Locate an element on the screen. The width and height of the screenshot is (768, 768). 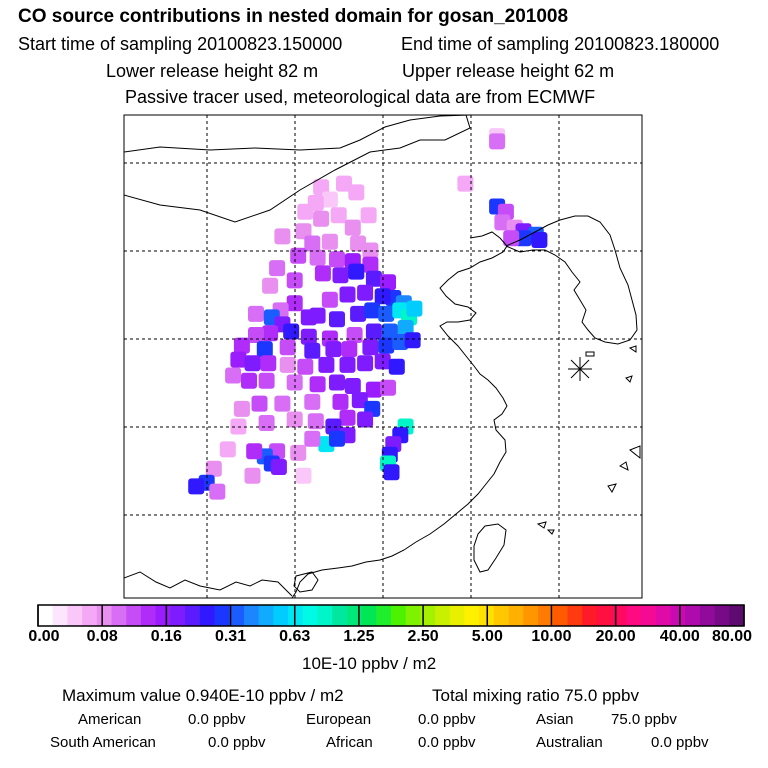
coastline-bohai is located at coordinates (399, 414).